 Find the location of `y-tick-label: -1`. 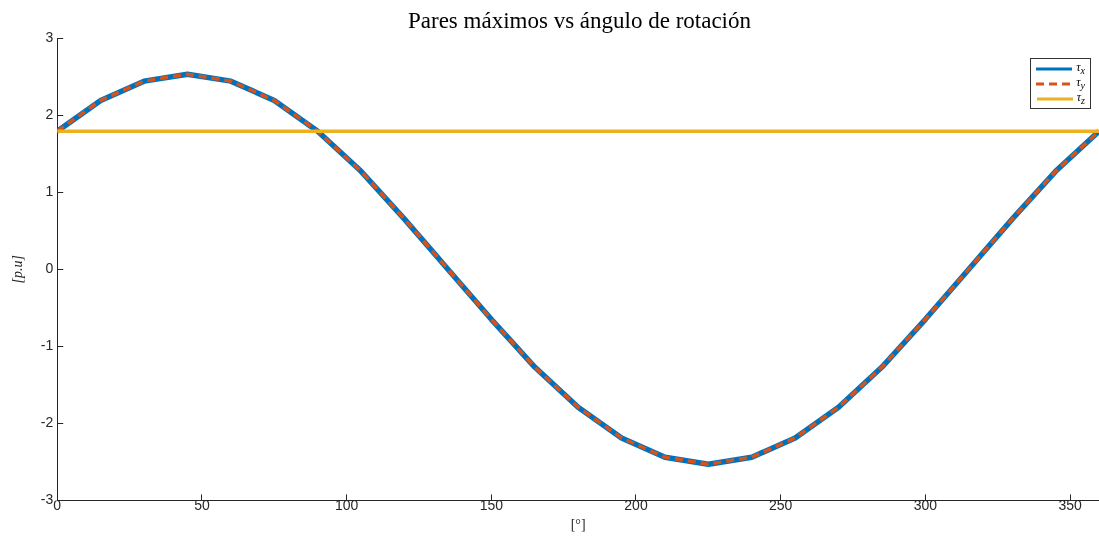

y-tick-label: -1 is located at coordinates (47, 345).